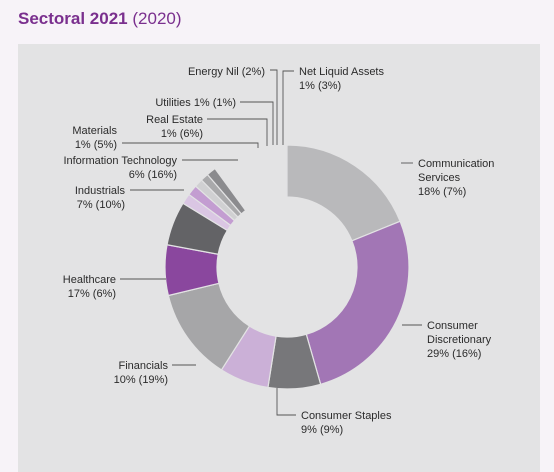 This screenshot has width=554, height=472. Describe the element at coordinates (100, 198) in the screenshot. I see `label-industrials: Industrials 7% (10%)` at that location.